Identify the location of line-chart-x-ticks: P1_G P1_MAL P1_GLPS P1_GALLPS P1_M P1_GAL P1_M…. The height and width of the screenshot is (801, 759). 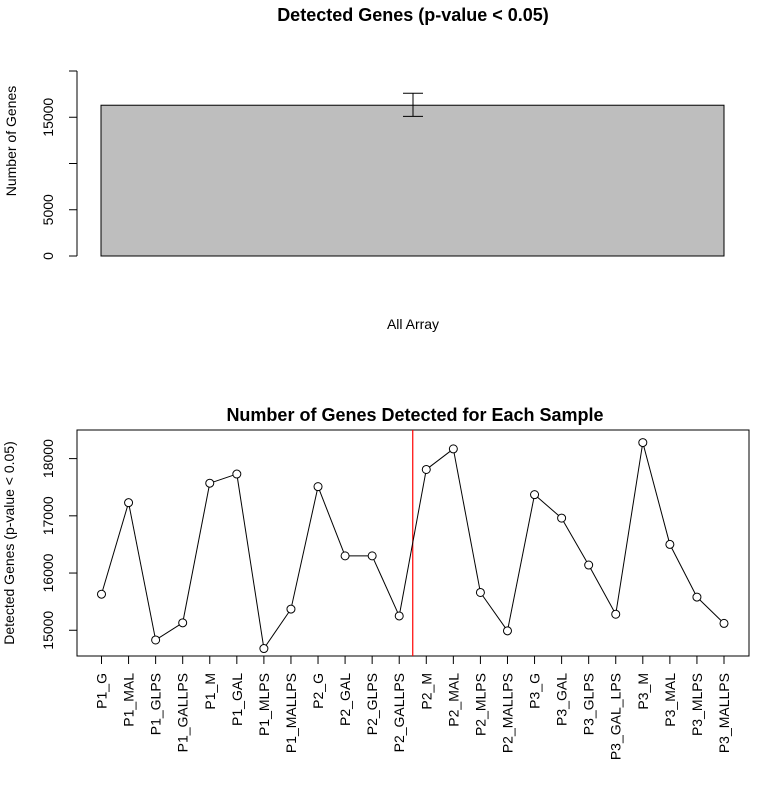
(413, 708).